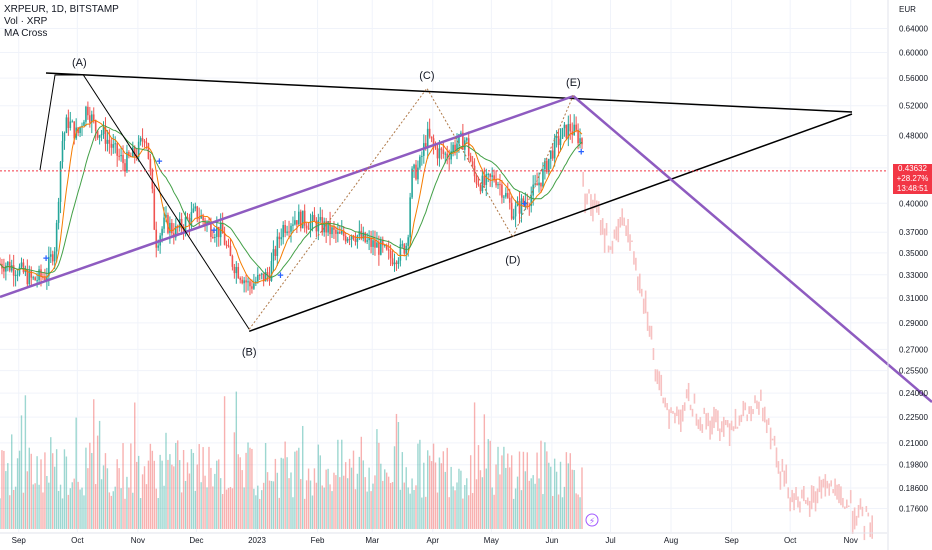 Image resolution: width=932 pixels, height=550 pixels. Describe the element at coordinates (913, 371) in the screenshot. I see `price-tick-label: 0.25500` at that location.